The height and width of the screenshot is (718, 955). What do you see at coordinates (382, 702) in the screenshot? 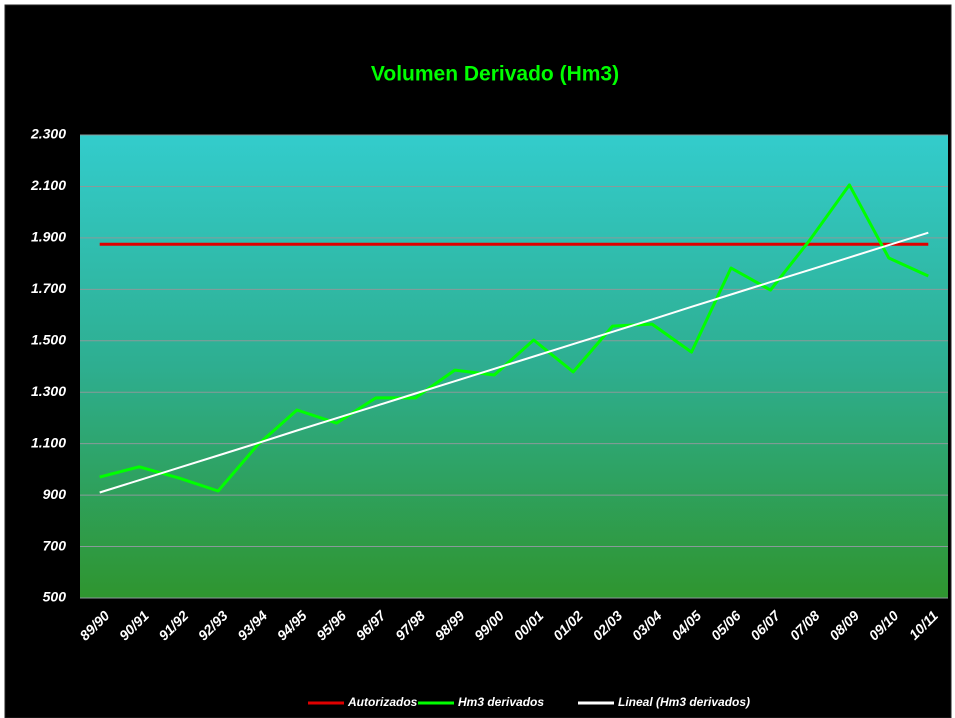
I see `legend-label: Autorizados` at bounding box center [382, 702].